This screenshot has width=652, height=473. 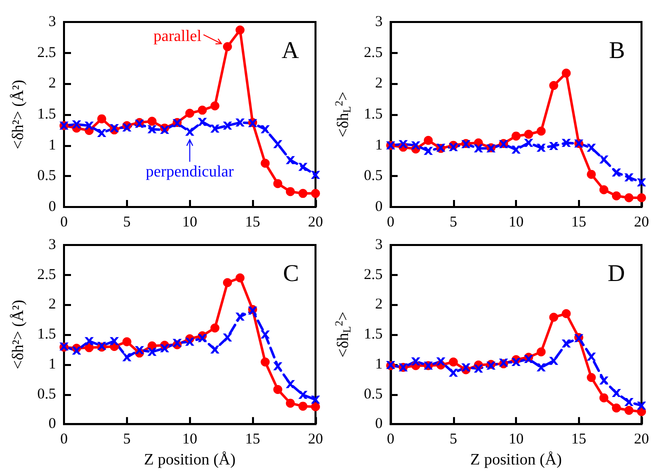 What do you see at coordinates (17, 115) in the screenshot?
I see `y-axis-title: <δh²> (Å²)` at bounding box center [17, 115].